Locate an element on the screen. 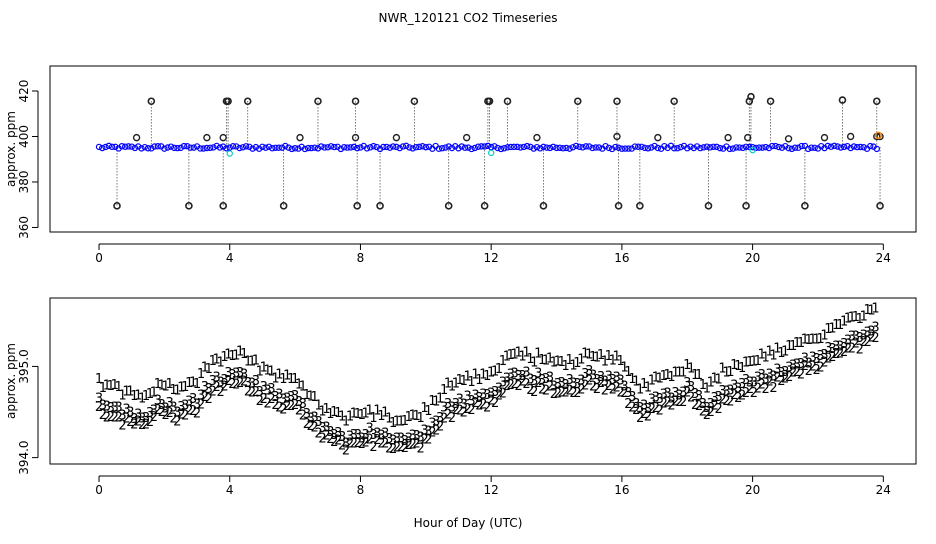  low-spike-point is located at coordinates (223, 206).